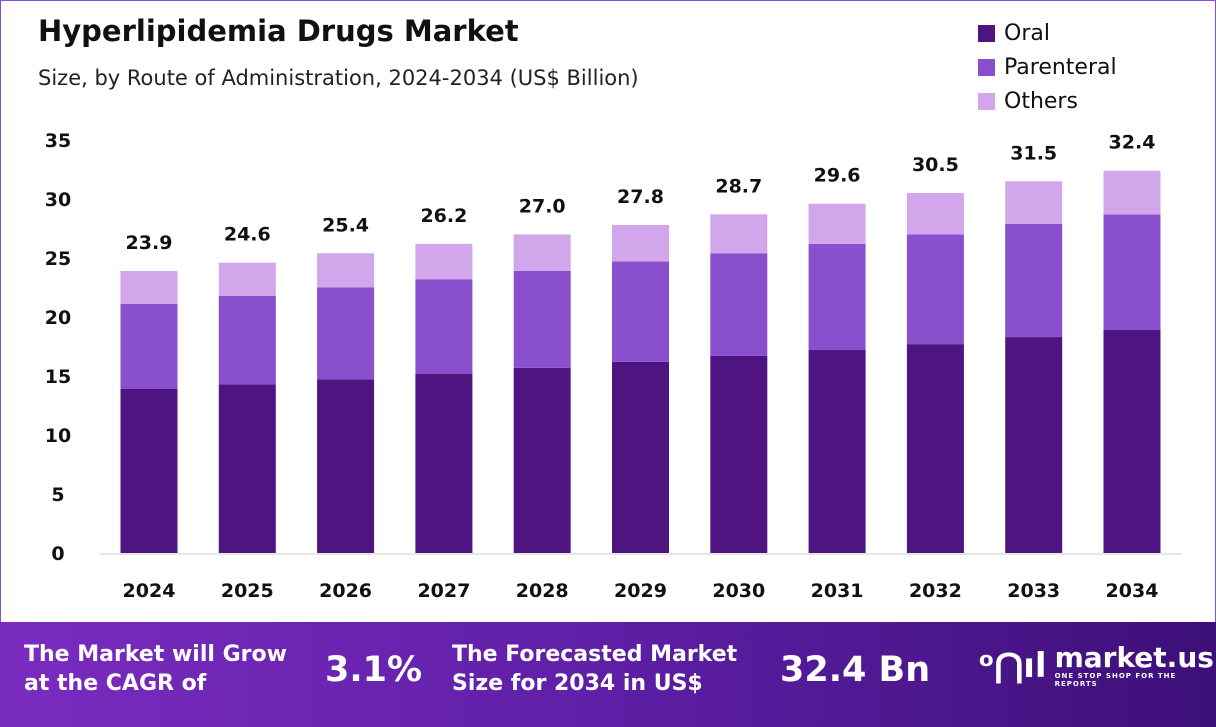 The height and width of the screenshot is (727, 1216). Describe the element at coordinates (640, 591) in the screenshot. I see `x-tick-label: 2029` at that location.